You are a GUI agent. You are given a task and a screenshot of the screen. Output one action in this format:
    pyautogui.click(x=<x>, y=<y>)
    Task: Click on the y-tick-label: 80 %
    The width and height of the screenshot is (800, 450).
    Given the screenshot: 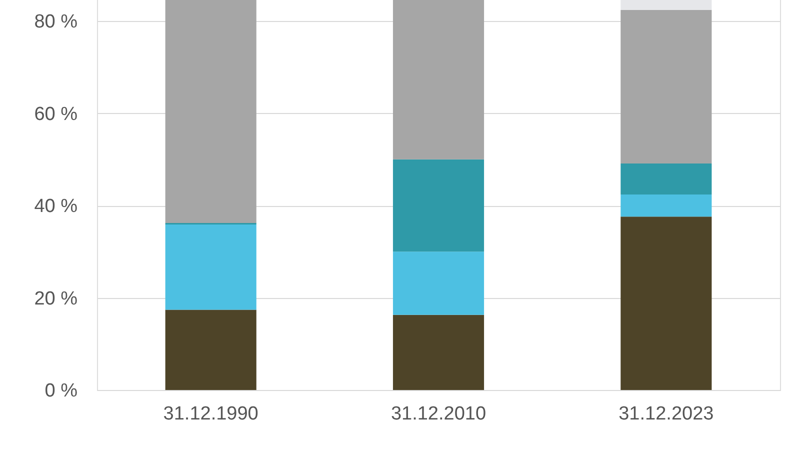 What is the action you would take?
    pyautogui.click(x=56, y=22)
    